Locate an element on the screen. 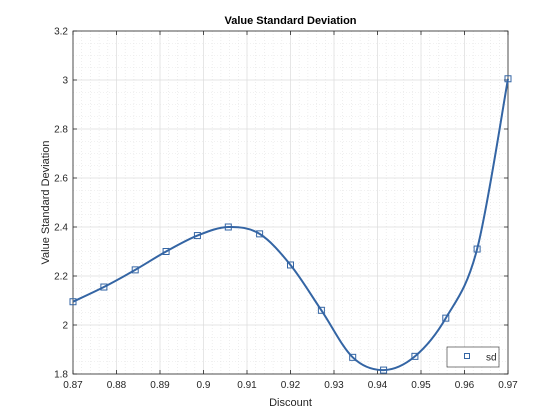 The height and width of the screenshot is (420, 560). x-tick-label: 0.95 is located at coordinates (421, 385).